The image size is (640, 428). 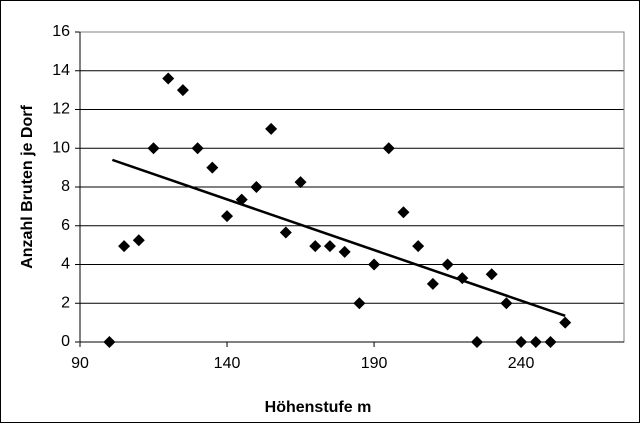 What do you see at coordinates (65, 225) in the screenshot?
I see `y-tick-label: 6` at bounding box center [65, 225].